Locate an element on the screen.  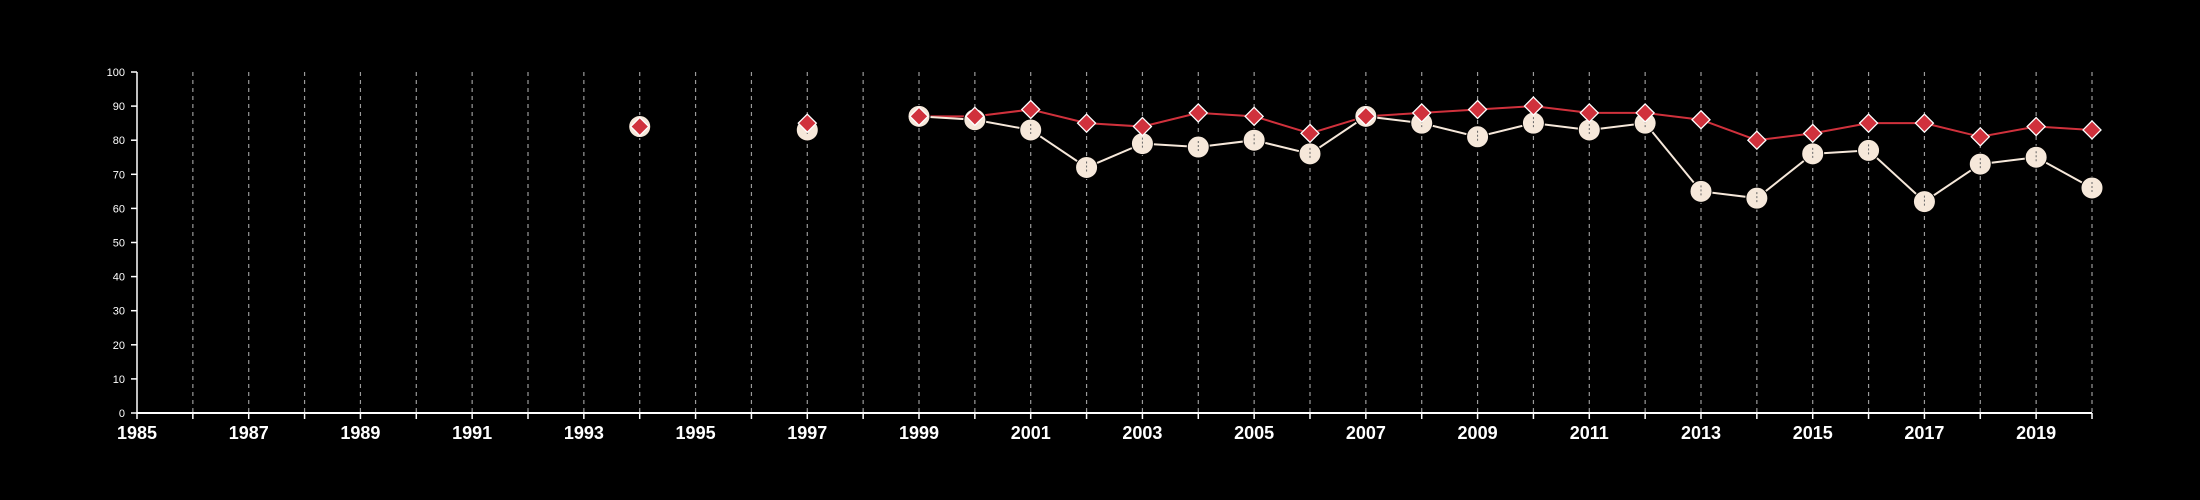
x-tick-label: 1987 is located at coordinates (249, 433).